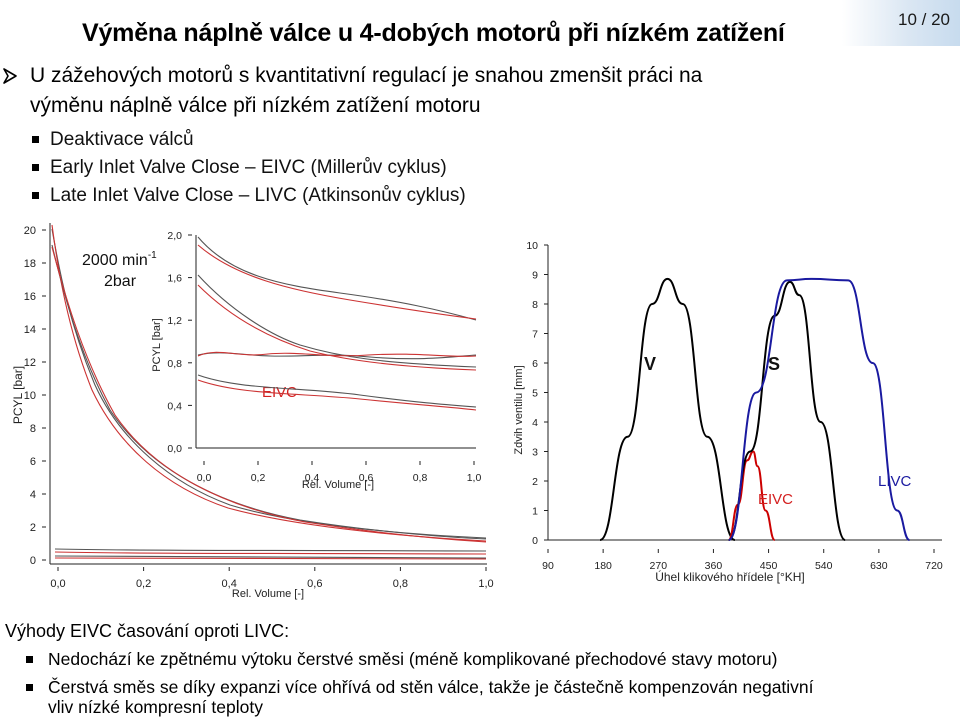  Describe the element at coordinates (934, 566) in the screenshot. I see `x-tick-label: 720` at that location.